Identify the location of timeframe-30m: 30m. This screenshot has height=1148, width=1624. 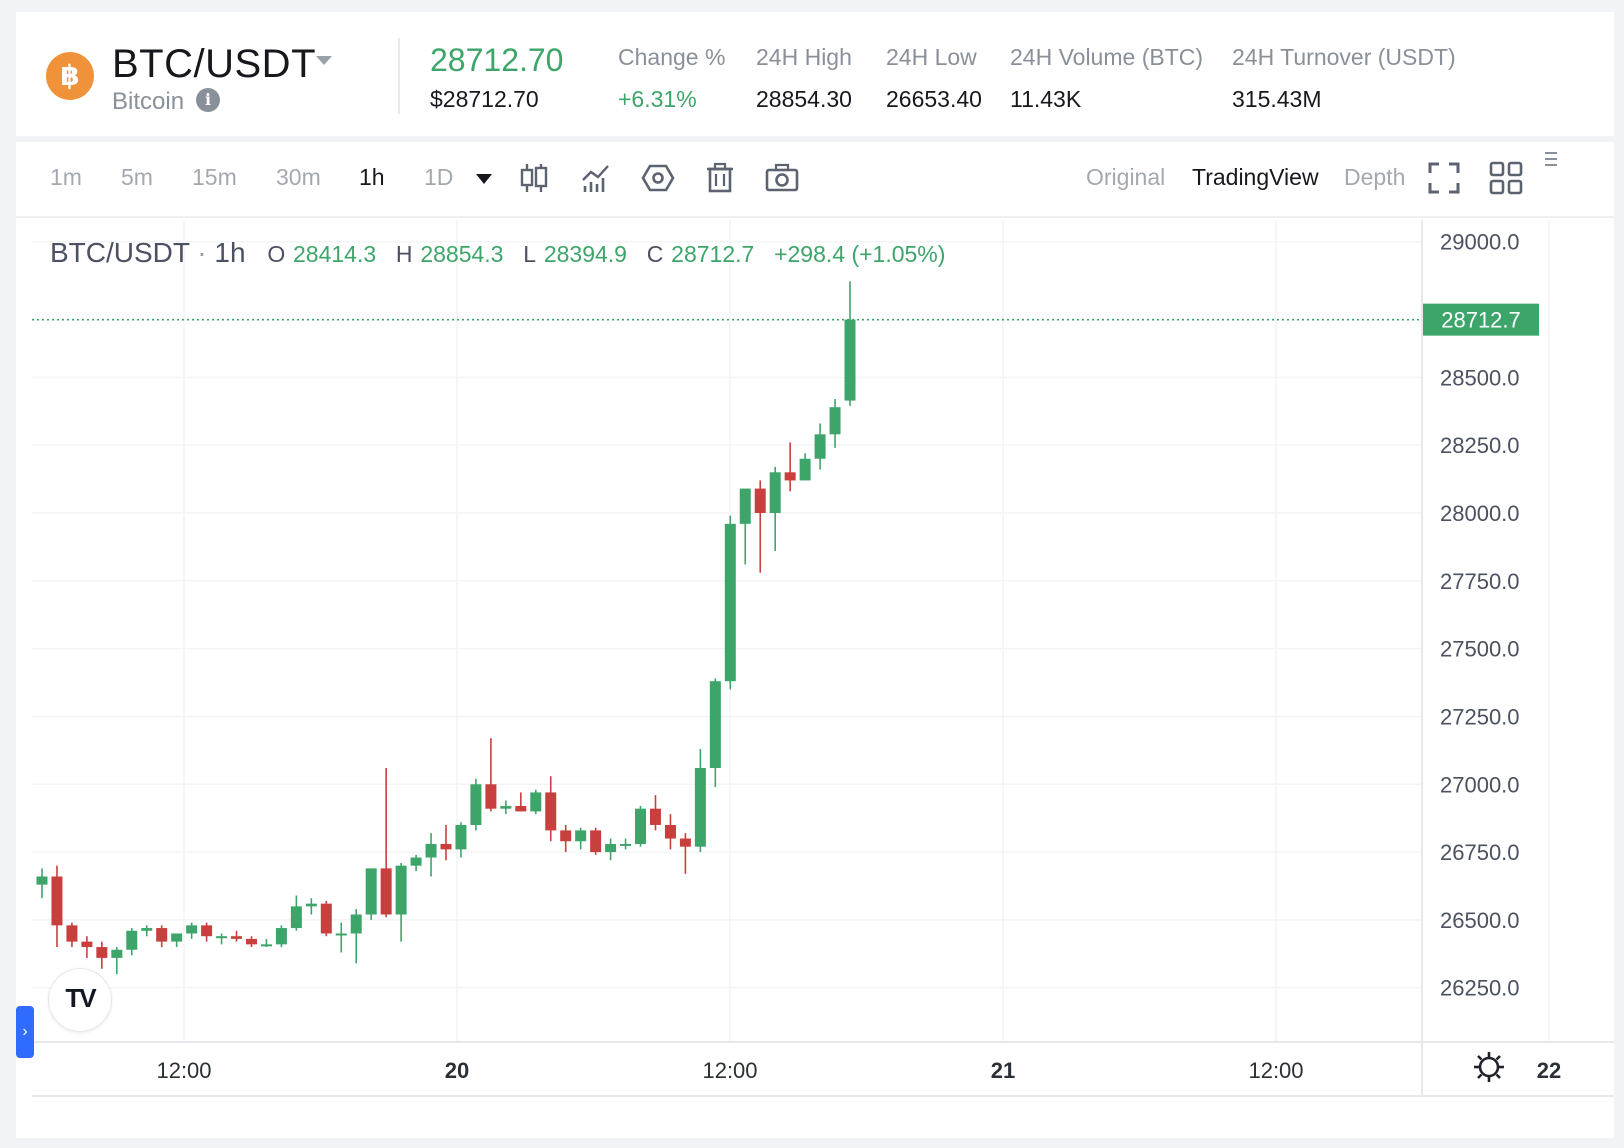
(298, 177).